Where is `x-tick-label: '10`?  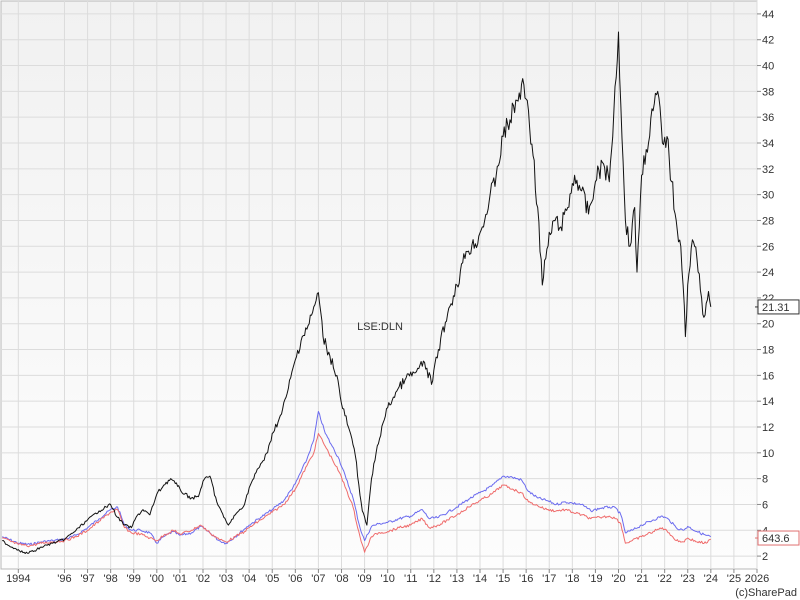 x-tick-label: '10 is located at coordinates (387, 579).